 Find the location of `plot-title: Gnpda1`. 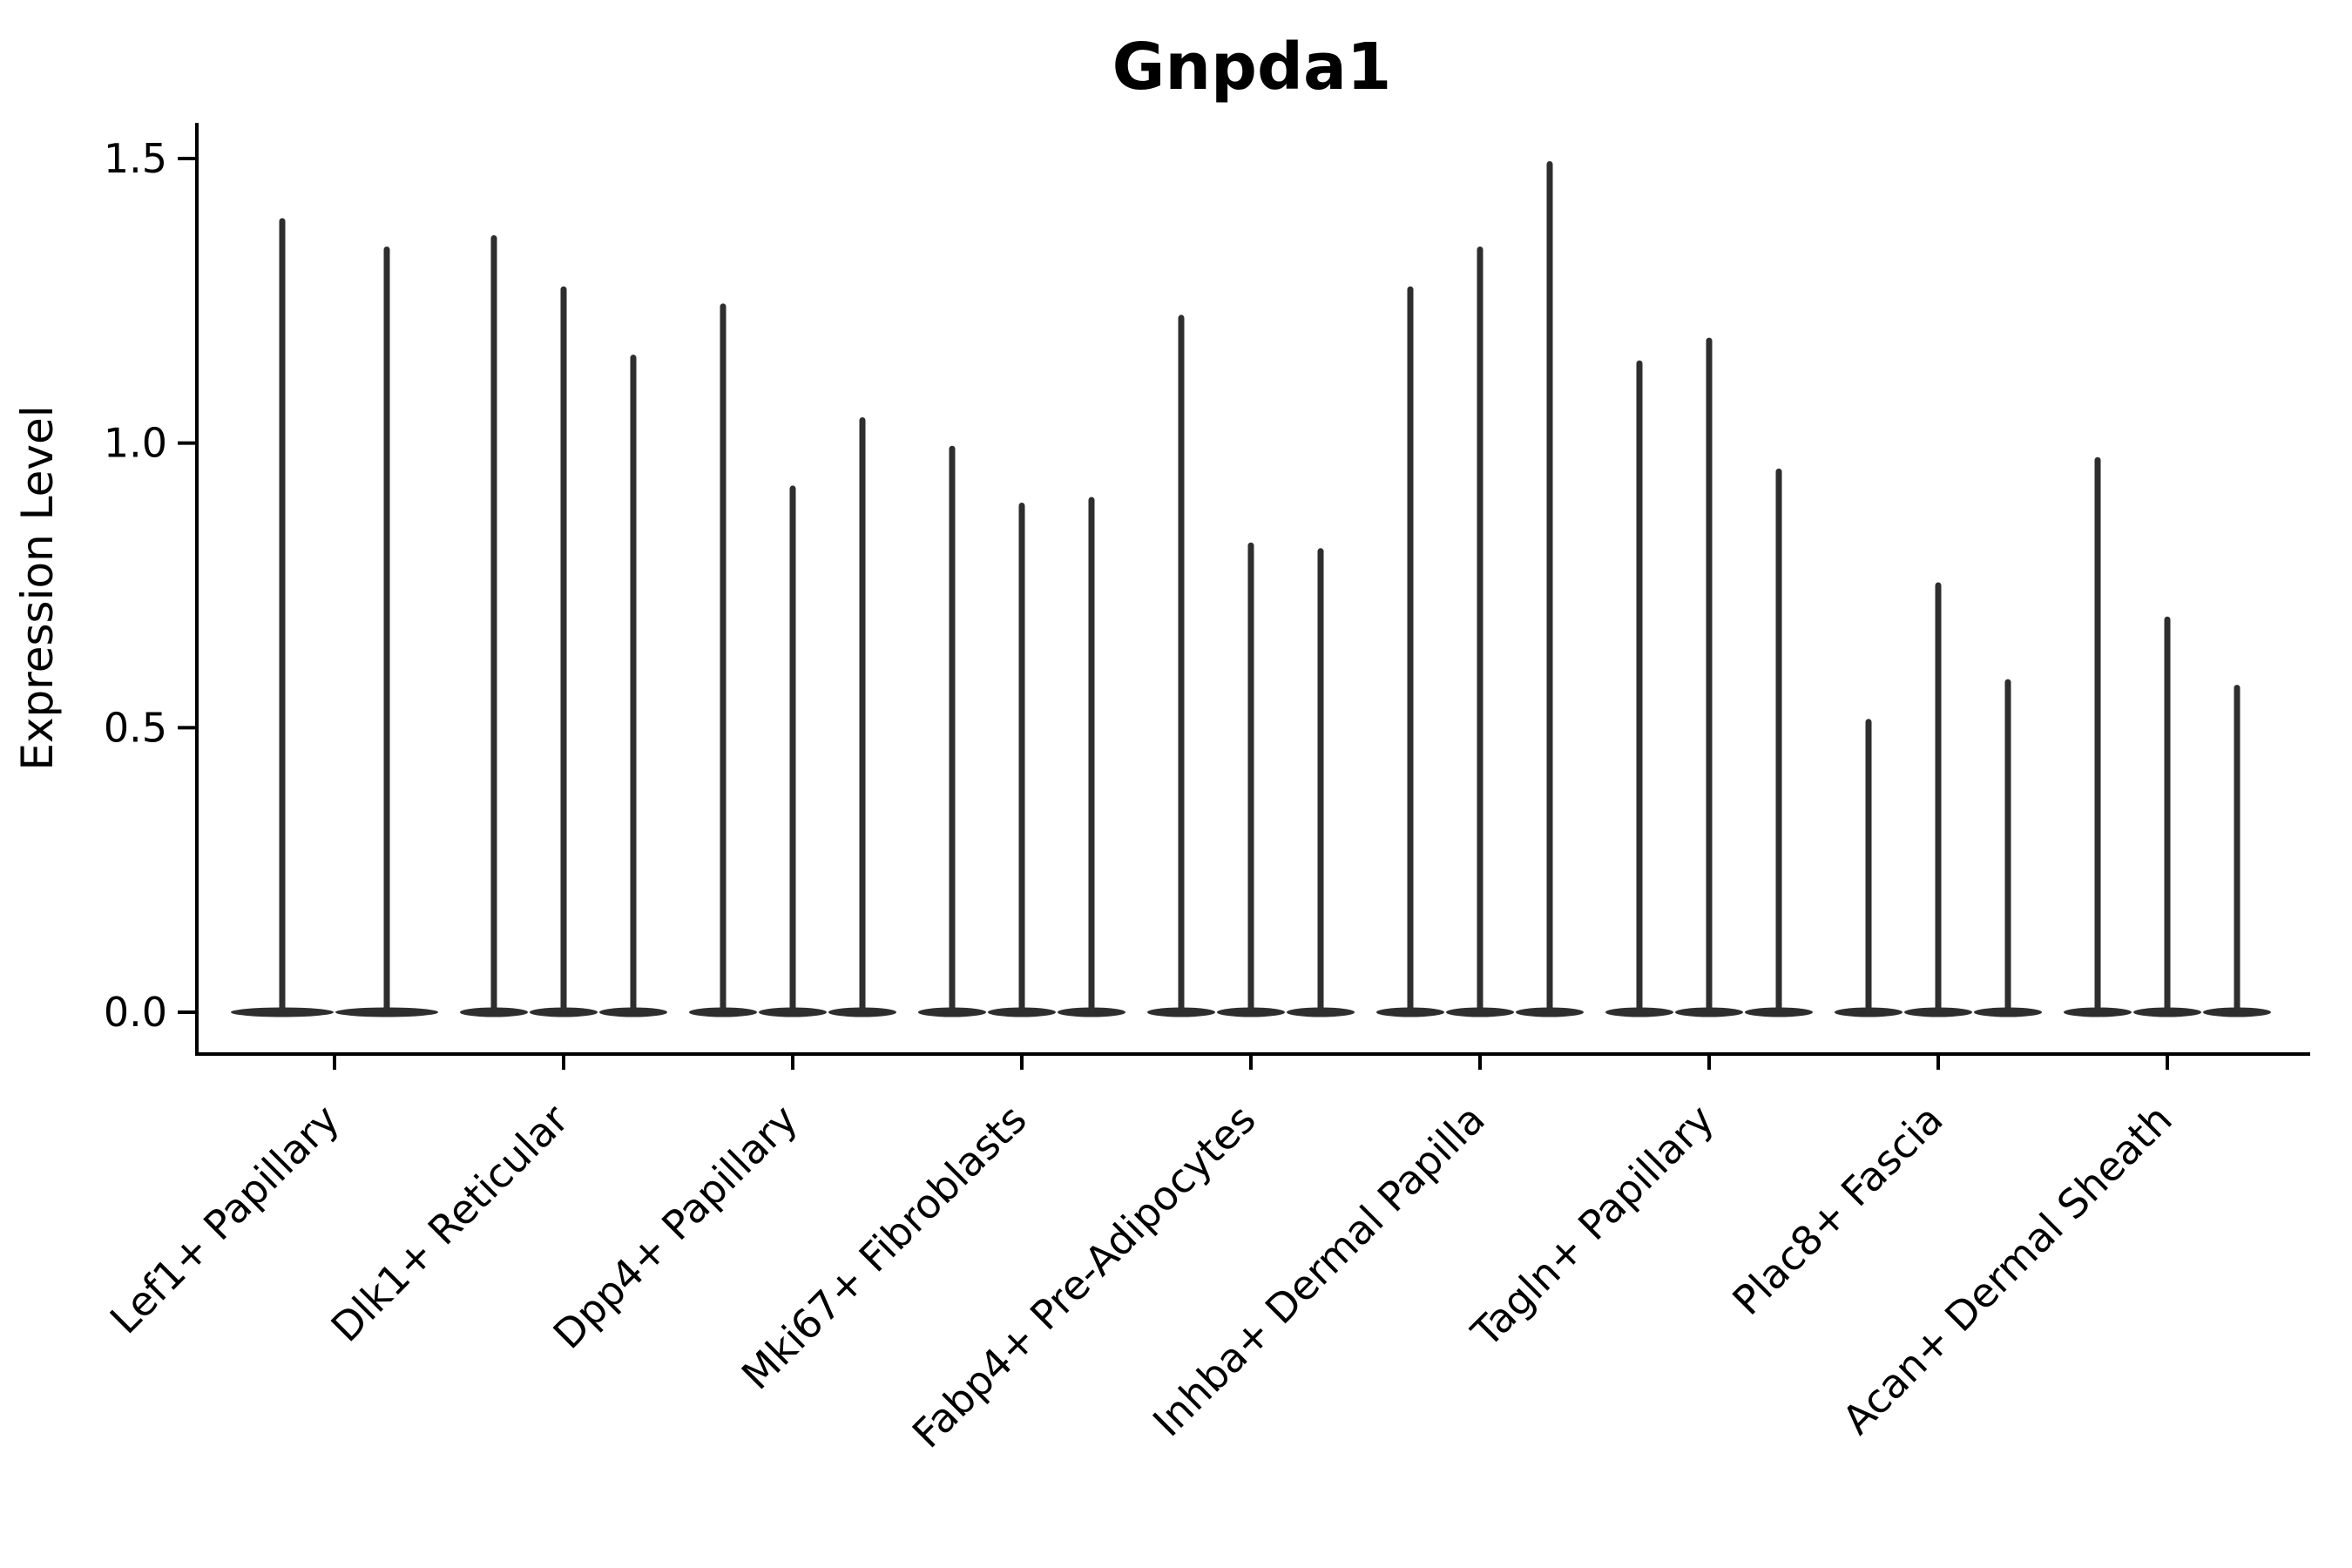

plot-title: Gnpda1 is located at coordinates (1252, 67).